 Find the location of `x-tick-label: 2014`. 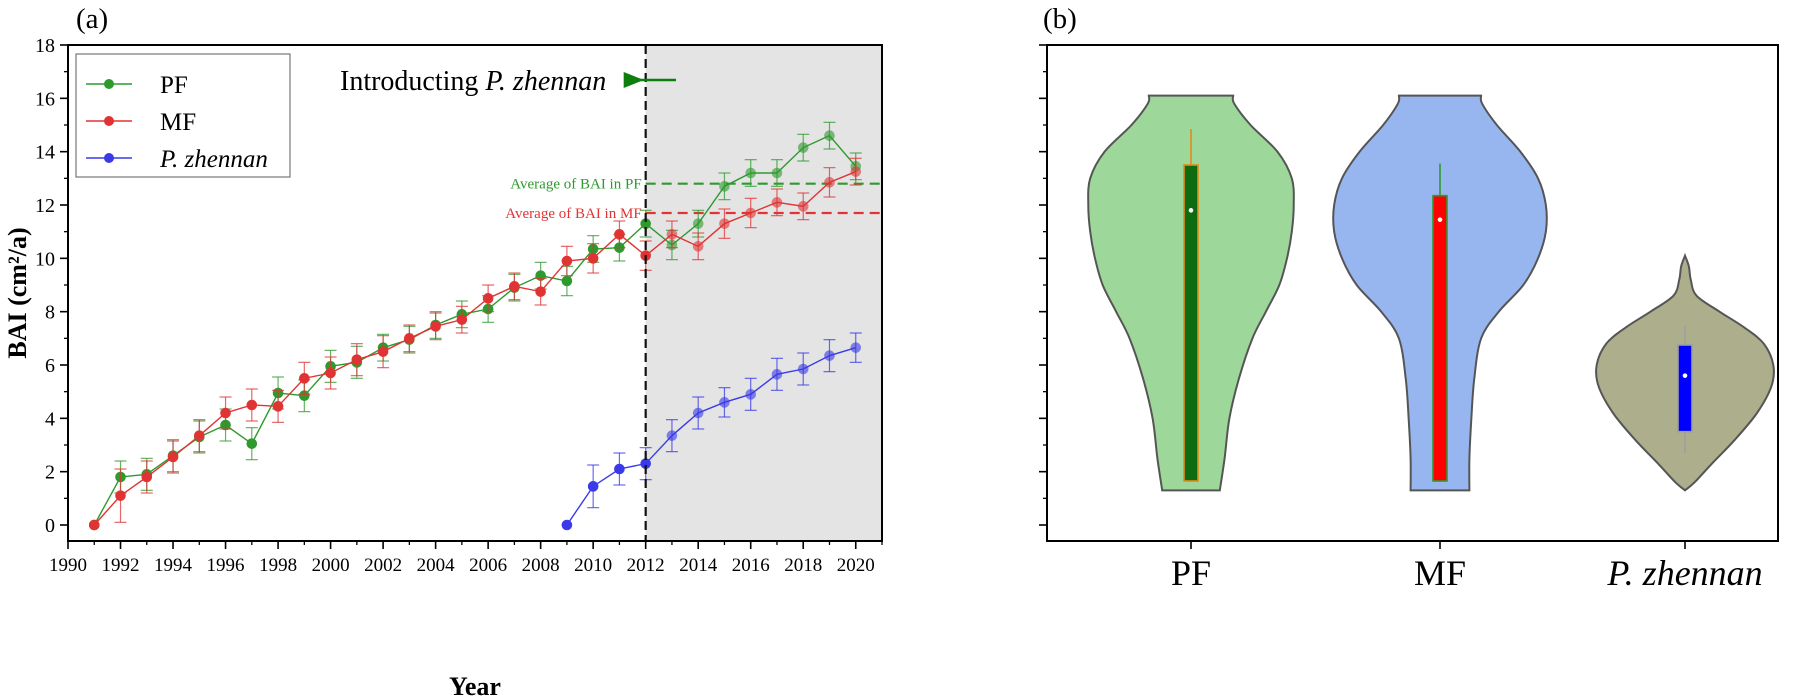

x-tick-label: 2014 is located at coordinates (698, 565).